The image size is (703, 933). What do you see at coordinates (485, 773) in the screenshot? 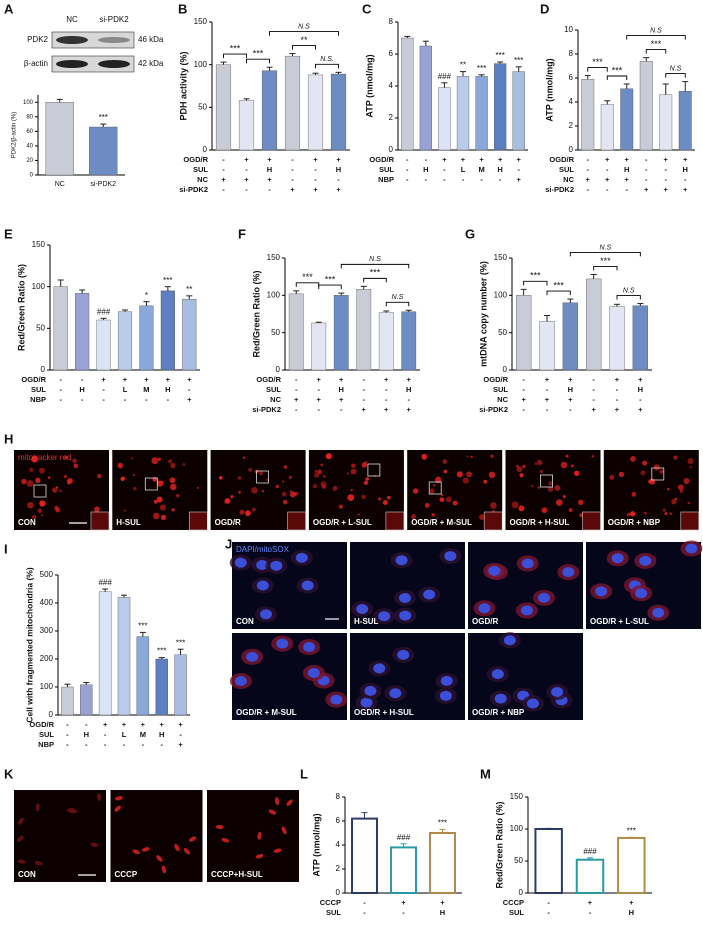
I see `panel-letter: M` at bounding box center [485, 773].